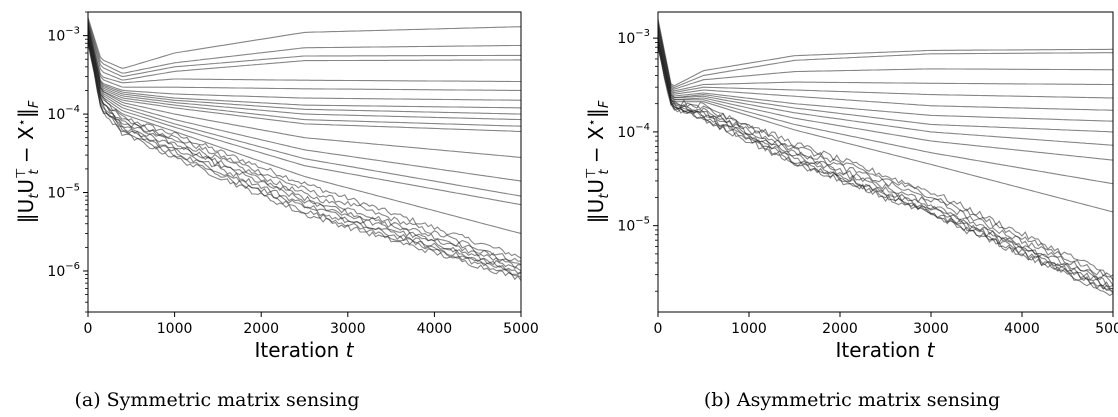 Image resolution: width=1118 pixels, height=417 pixels. What do you see at coordinates (63, 270) in the screenshot?
I see `y-tick-label: 10⁻⁶` at bounding box center [63, 270].